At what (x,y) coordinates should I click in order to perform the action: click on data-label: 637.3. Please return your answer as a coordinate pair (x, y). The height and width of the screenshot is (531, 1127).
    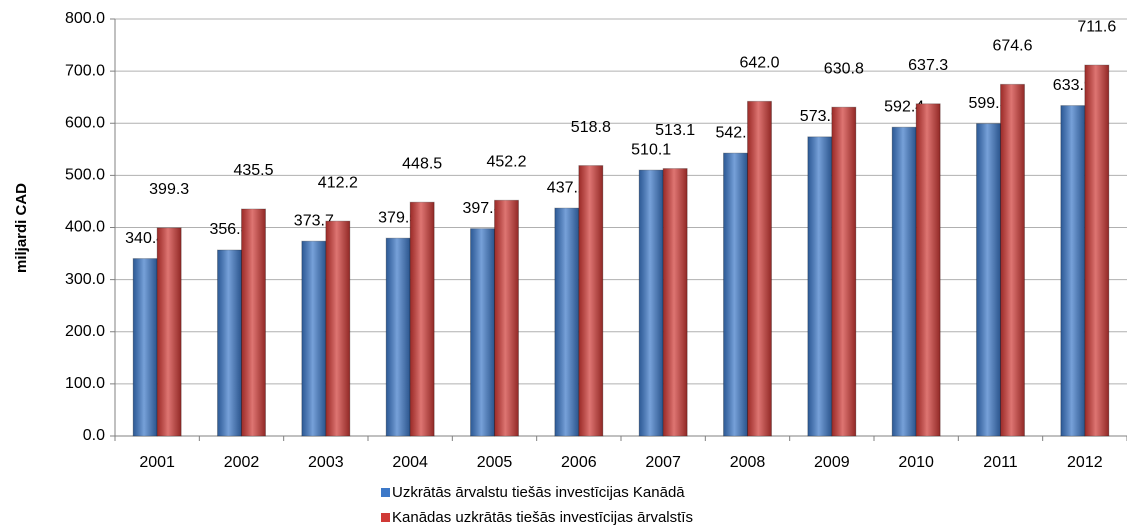
    Looking at the image, I should click on (928, 65).